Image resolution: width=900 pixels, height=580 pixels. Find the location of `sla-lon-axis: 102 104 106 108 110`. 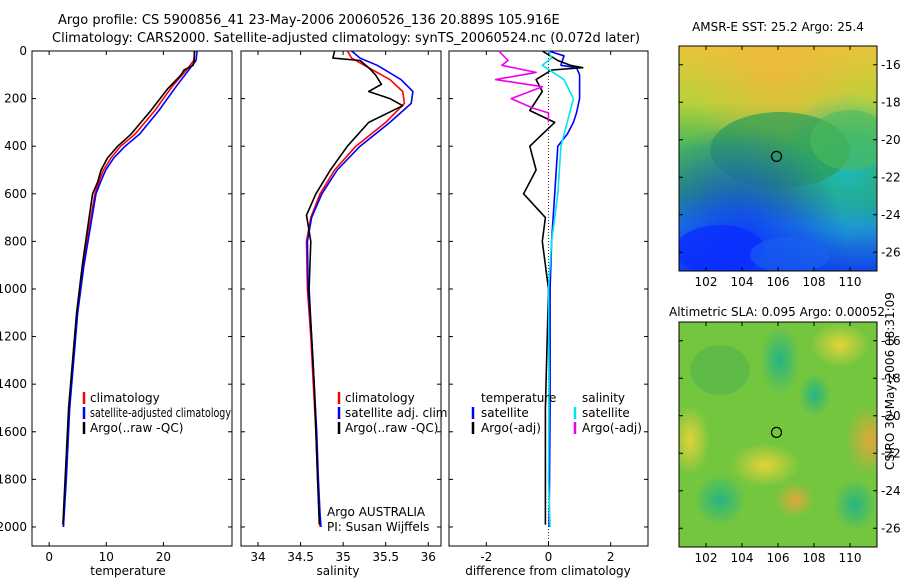

sla-lon-axis: 102 104 106 108 110 is located at coordinates (778, 443).